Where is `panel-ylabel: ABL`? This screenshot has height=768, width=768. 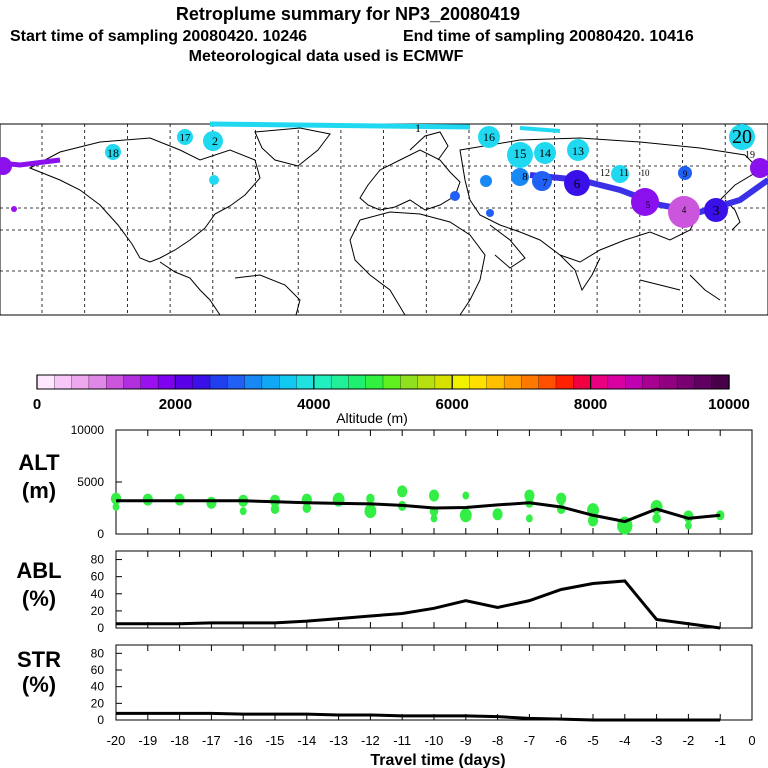
panel-ylabel: ABL is located at coordinates (38, 570).